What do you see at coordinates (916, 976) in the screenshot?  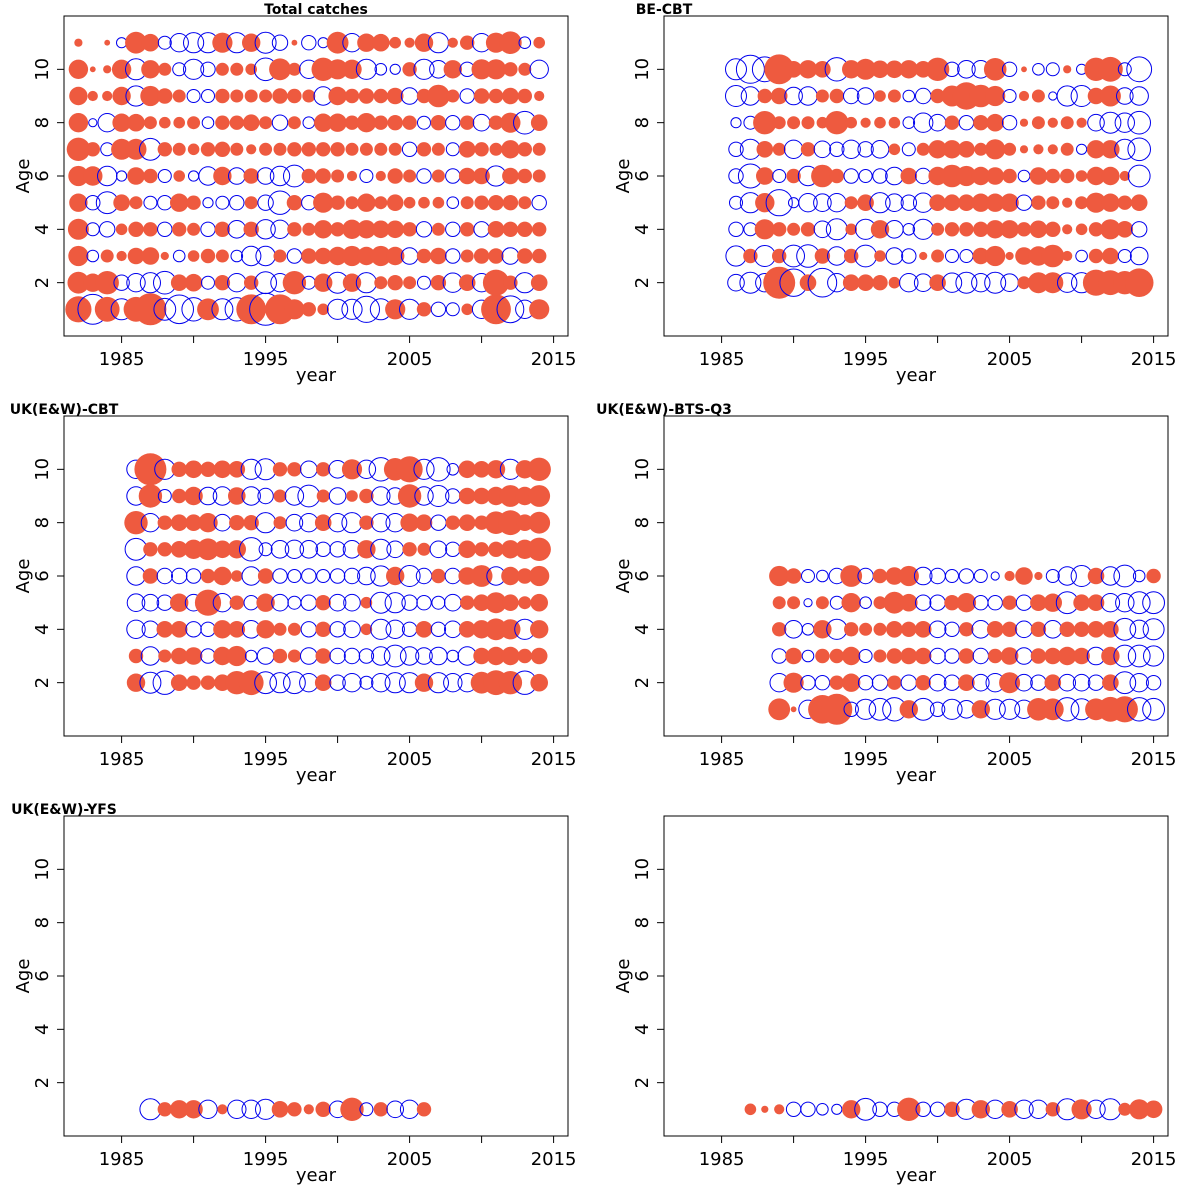 I see `plot-frame` at bounding box center [916, 976].